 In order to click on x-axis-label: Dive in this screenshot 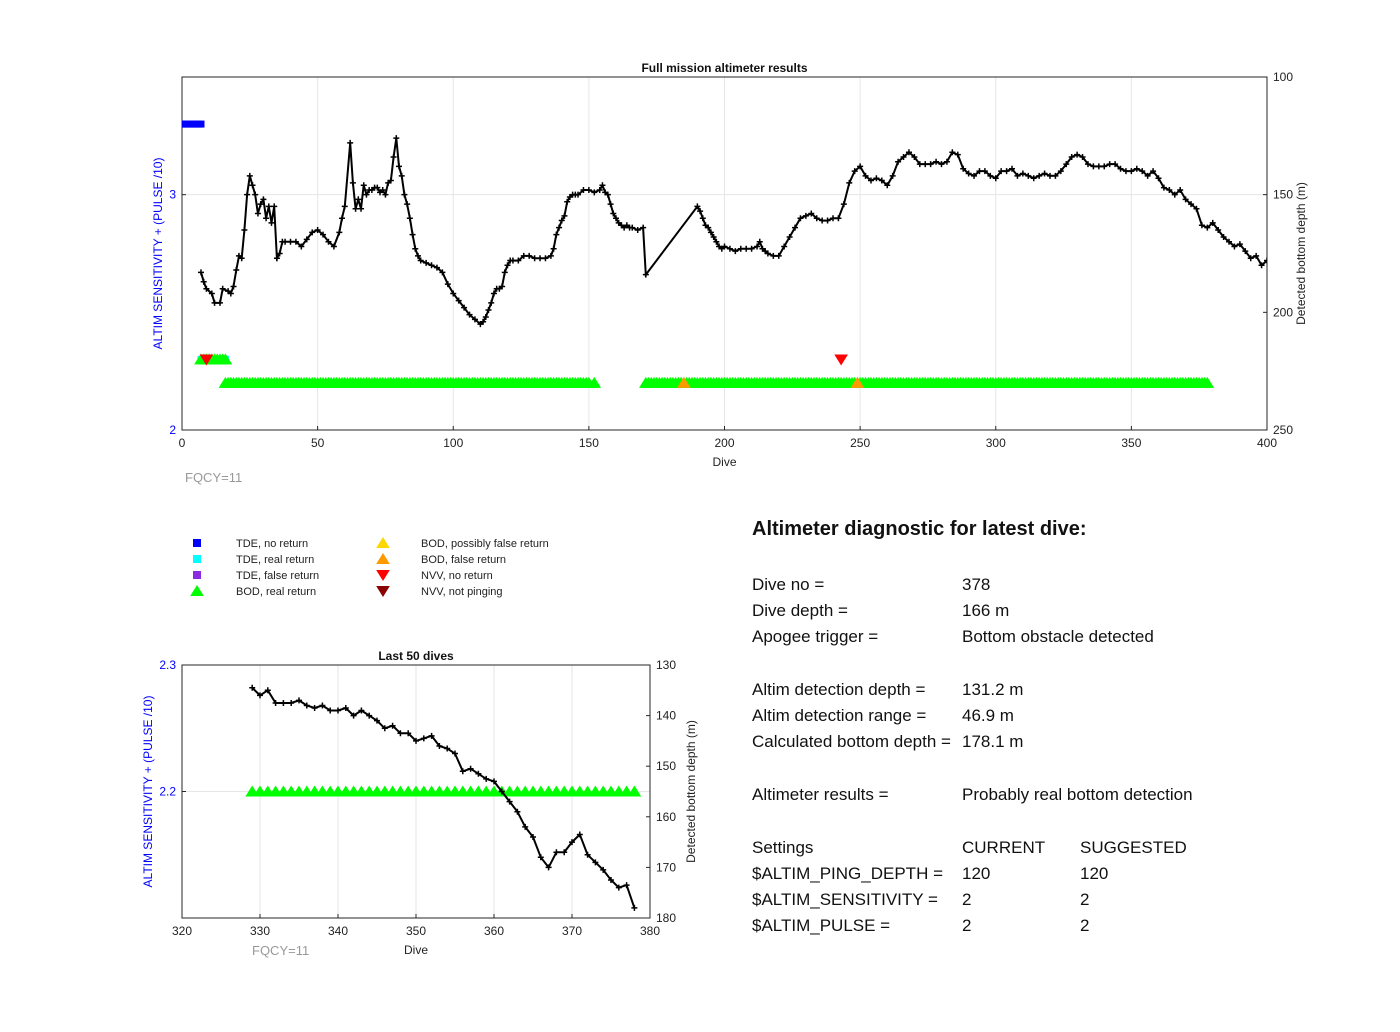, I will do `click(724, 462)`.